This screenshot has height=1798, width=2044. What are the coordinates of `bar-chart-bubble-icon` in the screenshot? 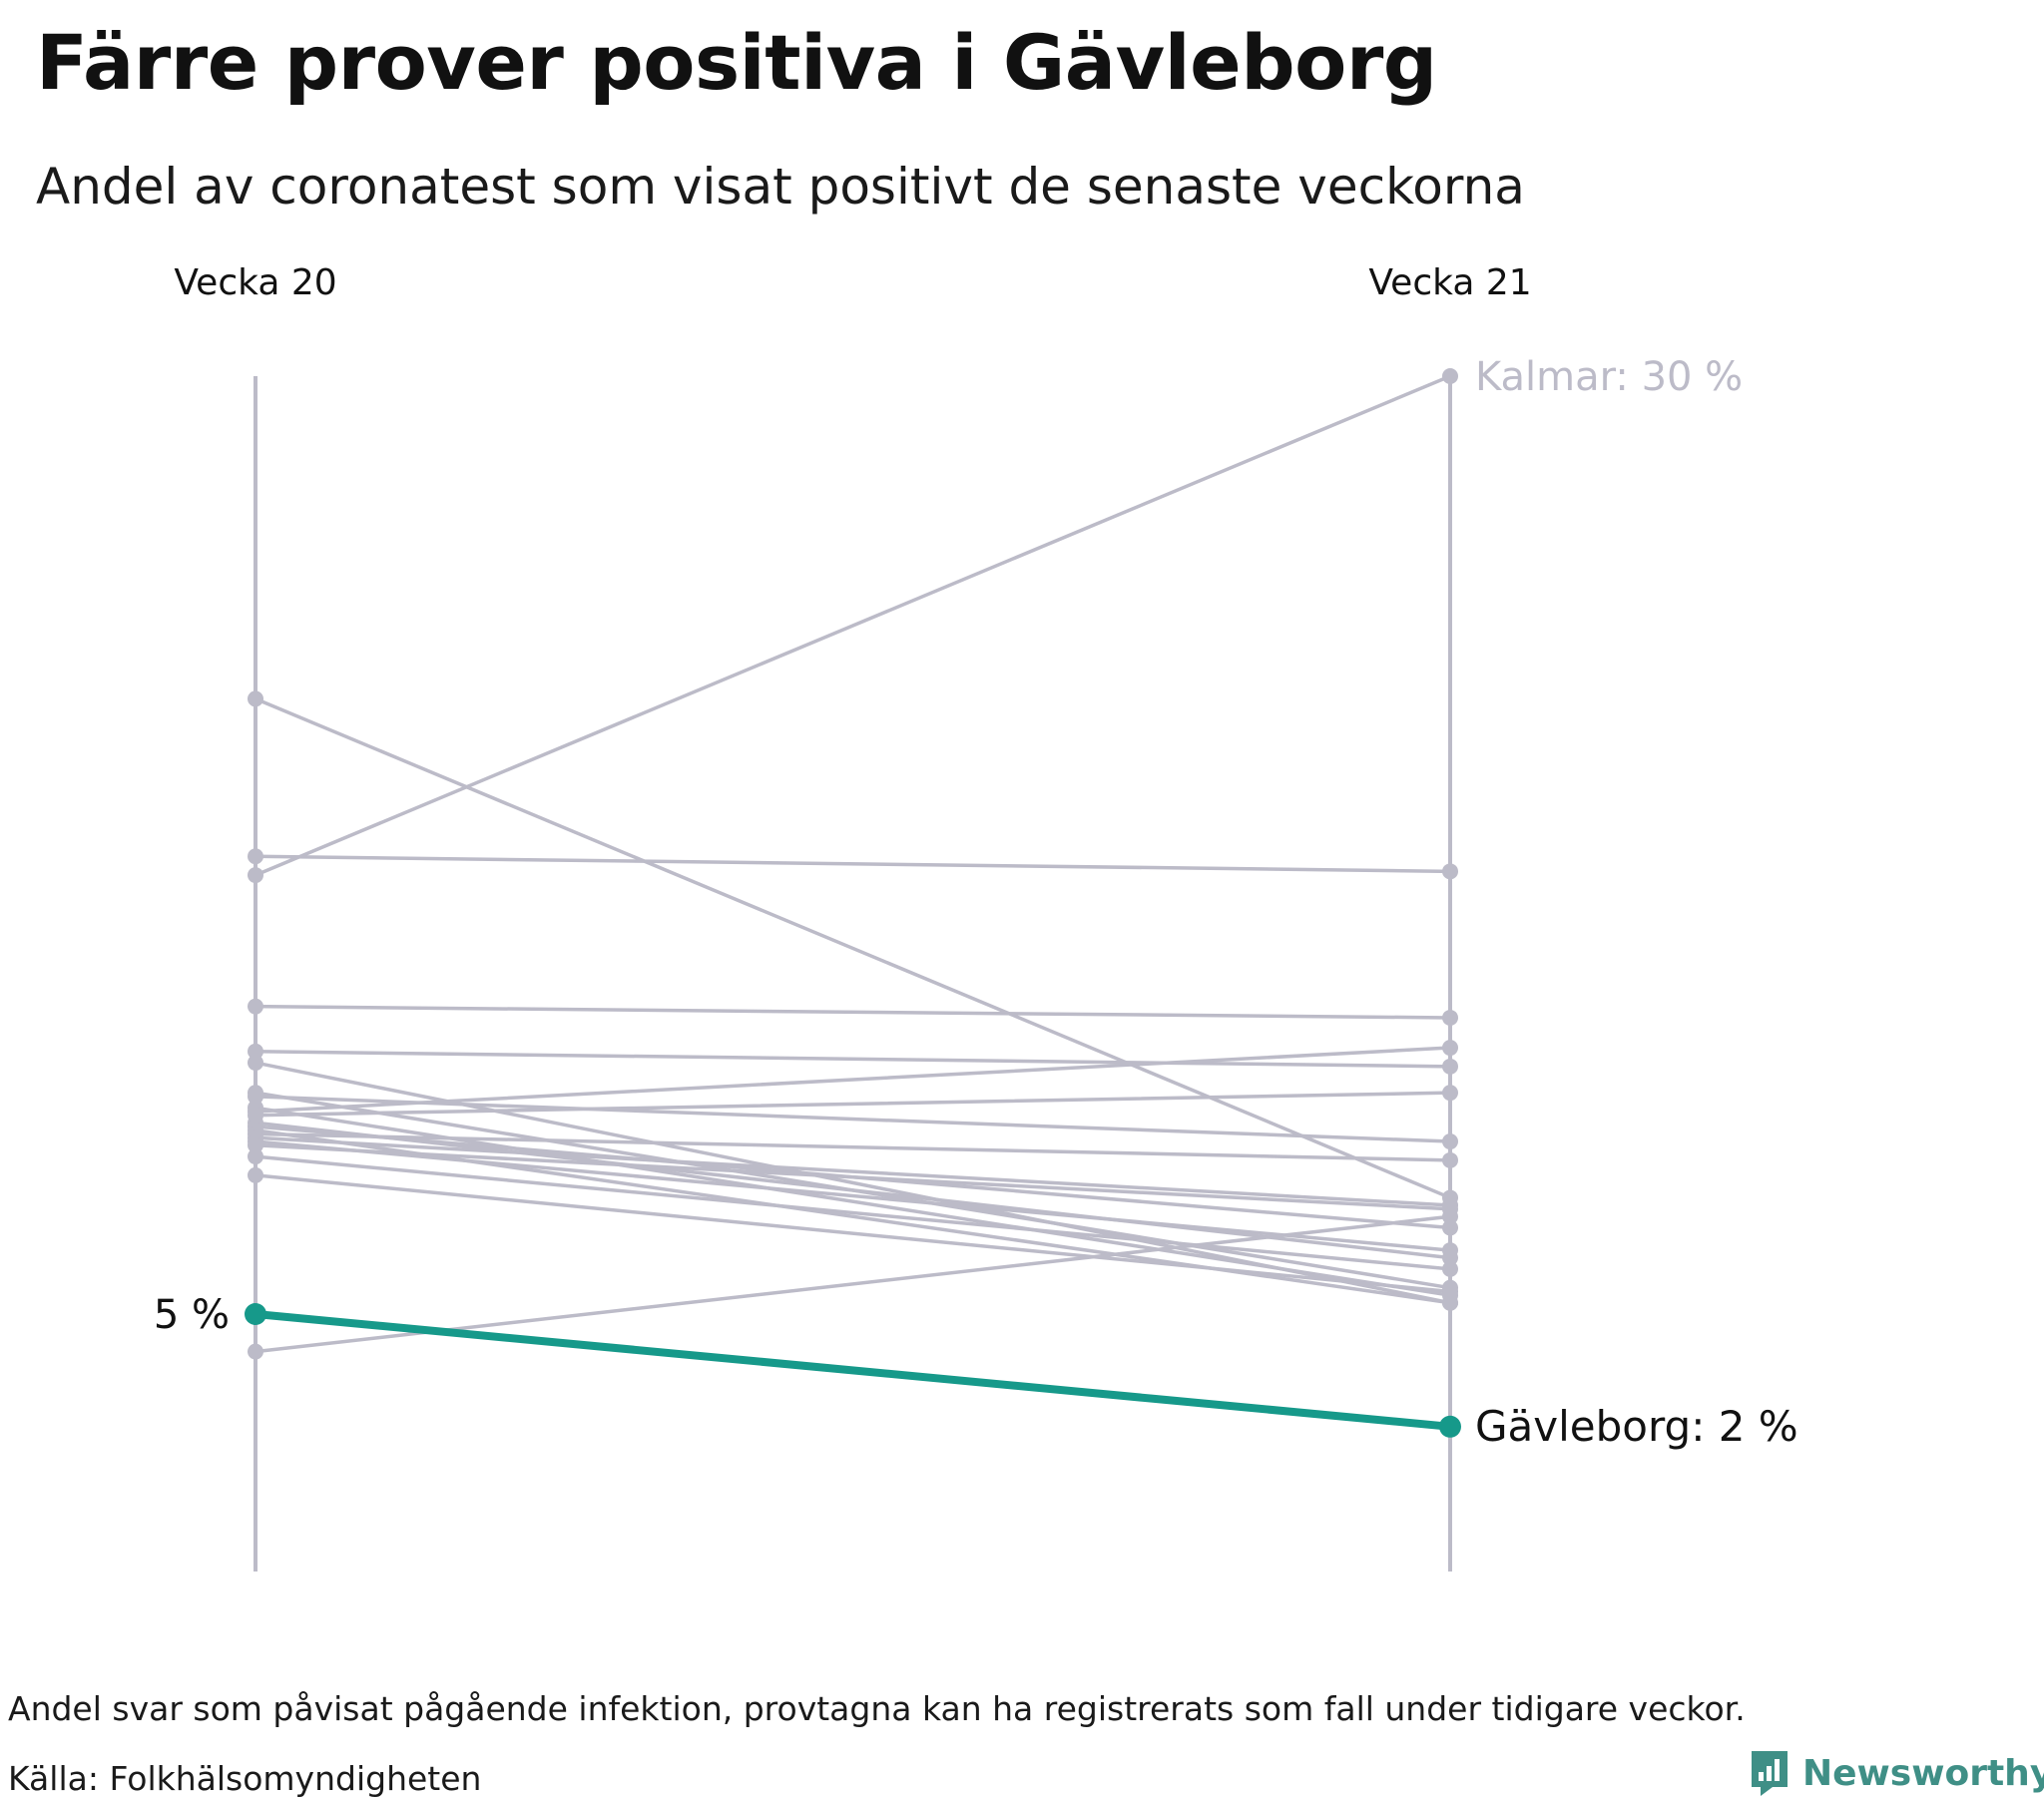 It's located at (1770, 1773).